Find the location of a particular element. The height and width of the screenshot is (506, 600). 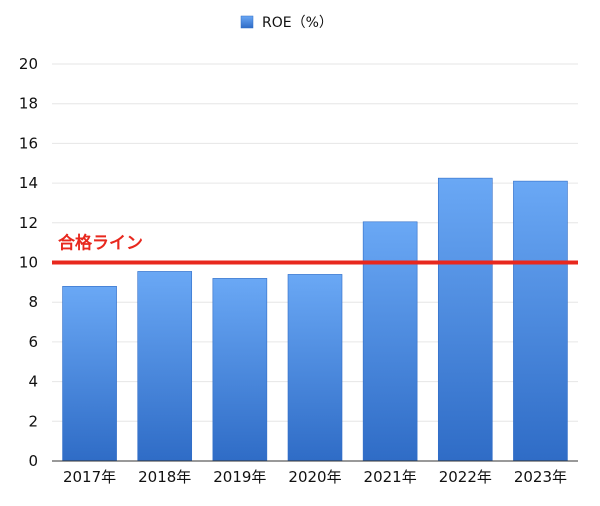

y-tick-label: 8 is located at coordinates (33, 302).